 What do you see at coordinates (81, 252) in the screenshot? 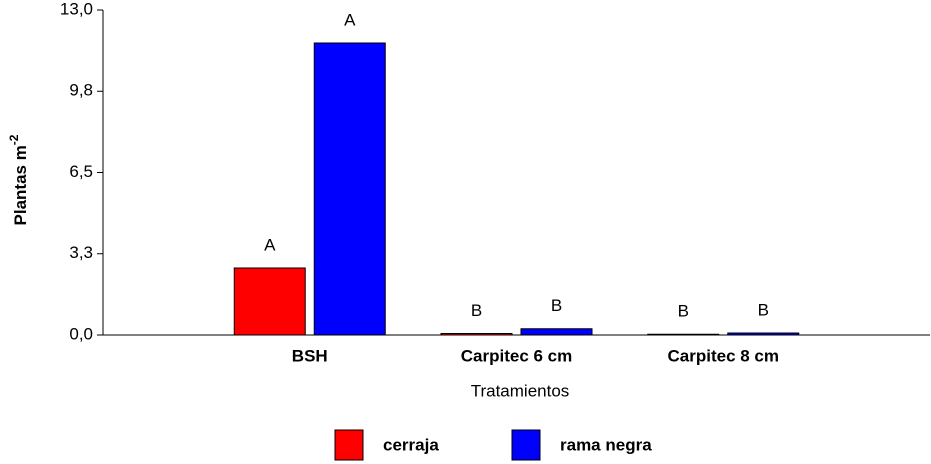
I see `y-tick-label: 3,3` at bounding box center [81, 252].